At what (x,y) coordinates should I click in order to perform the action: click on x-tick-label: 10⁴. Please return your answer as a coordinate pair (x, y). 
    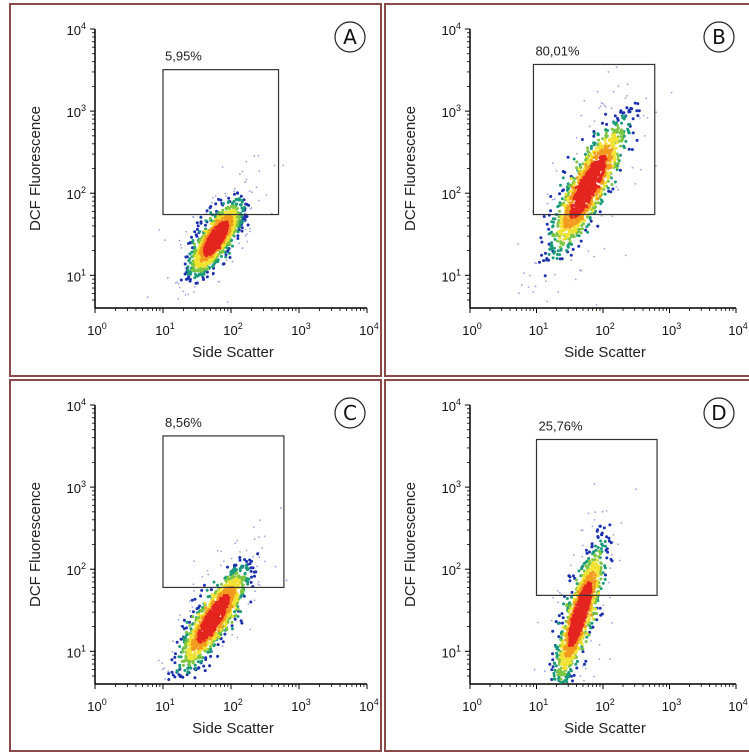
    Looking at the image, I should click on (737, 705).